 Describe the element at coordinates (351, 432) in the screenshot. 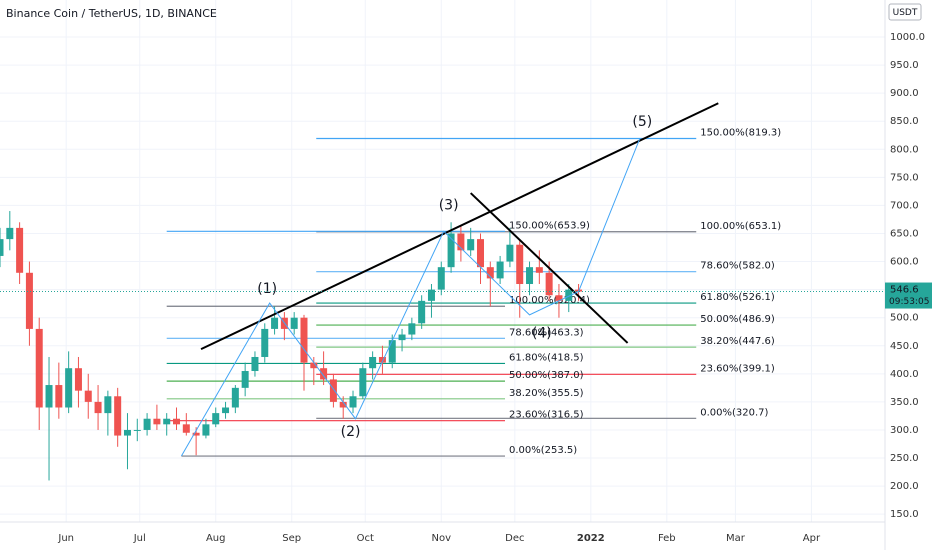

I see `wave-label: (2)` at that location.